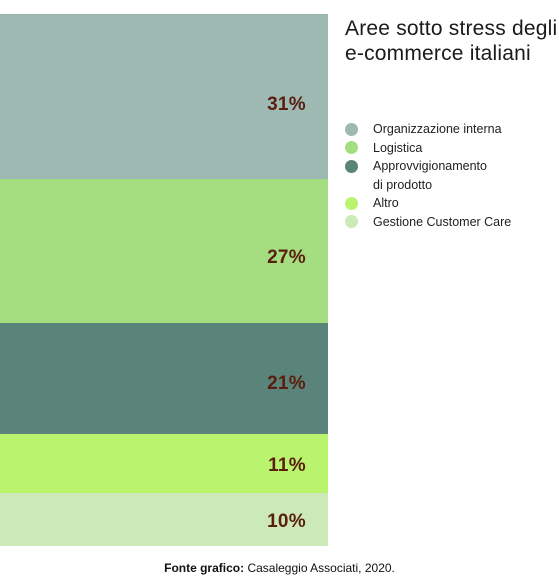 The width and height of the screenshot is (559, 583). Describe the element at coordinates (450, 148) in the screenshot. I see `legend-item: Logistica` at that location.